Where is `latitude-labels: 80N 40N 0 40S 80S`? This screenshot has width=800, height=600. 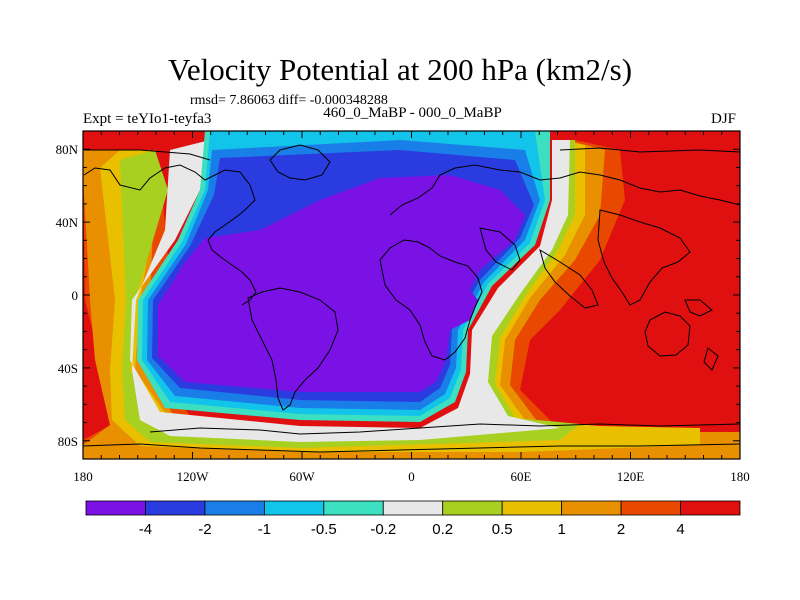 latitude-labels: 80N 40N 0 40S 80S is located at coordinates (67, 295).